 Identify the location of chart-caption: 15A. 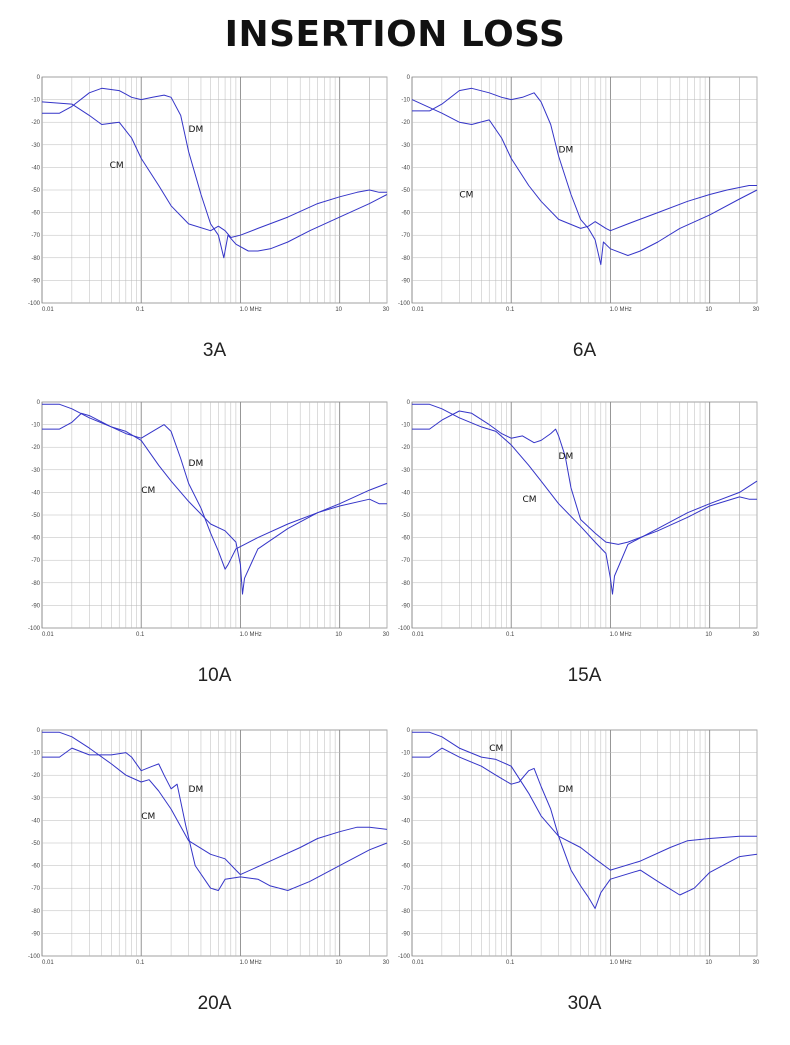
(584, 675).